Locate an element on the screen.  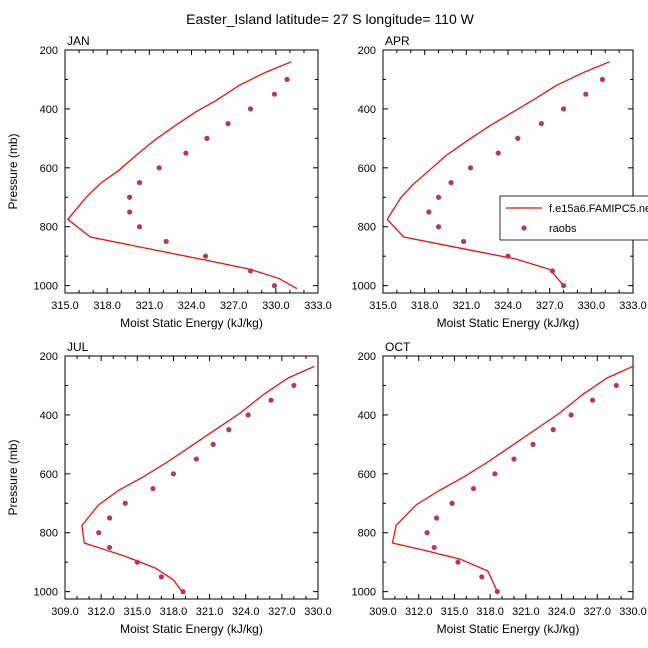
plot-frame is located at coordinates (508, 477).